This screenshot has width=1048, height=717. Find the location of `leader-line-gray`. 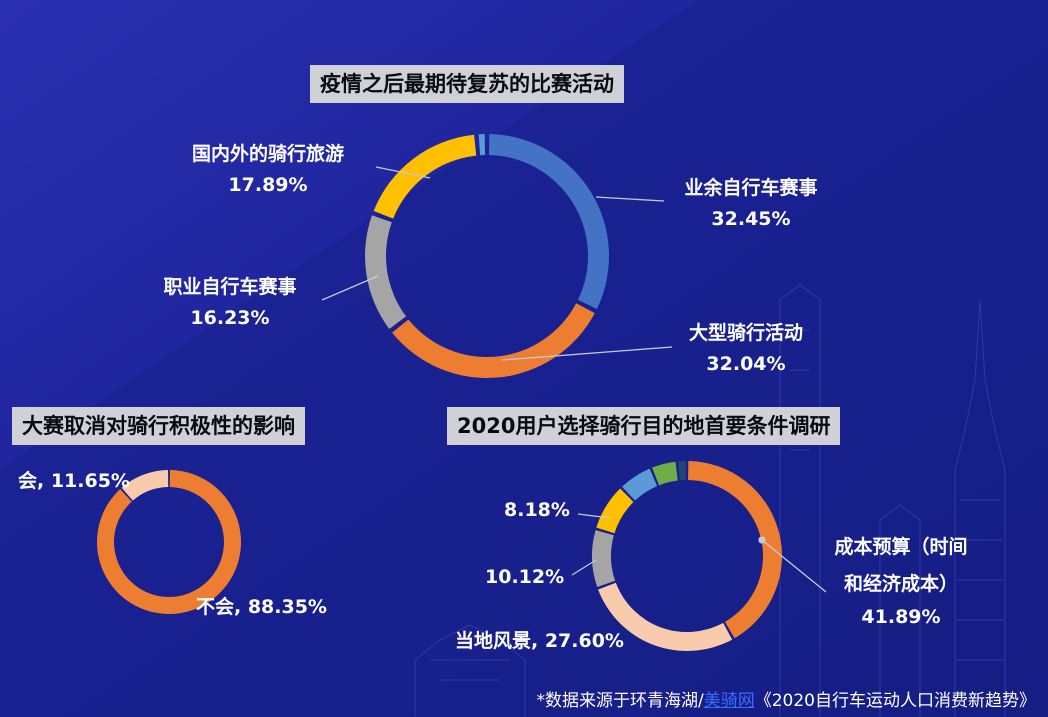

leader-line-gray is located at coordinates (584, 567).